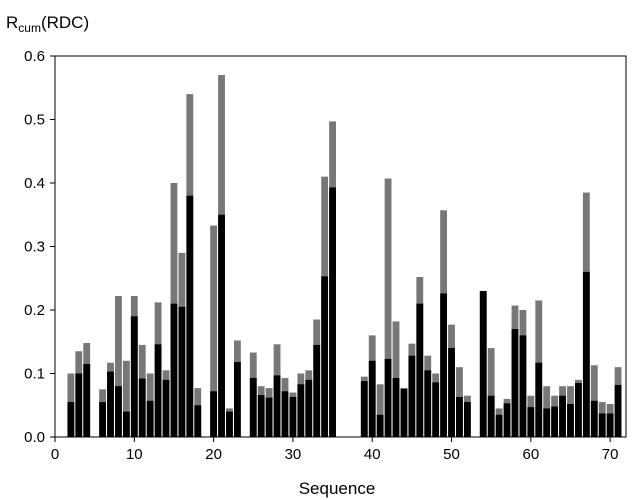  I want to click on y-axis-title-suffix: (RDC), so click(65, 22).